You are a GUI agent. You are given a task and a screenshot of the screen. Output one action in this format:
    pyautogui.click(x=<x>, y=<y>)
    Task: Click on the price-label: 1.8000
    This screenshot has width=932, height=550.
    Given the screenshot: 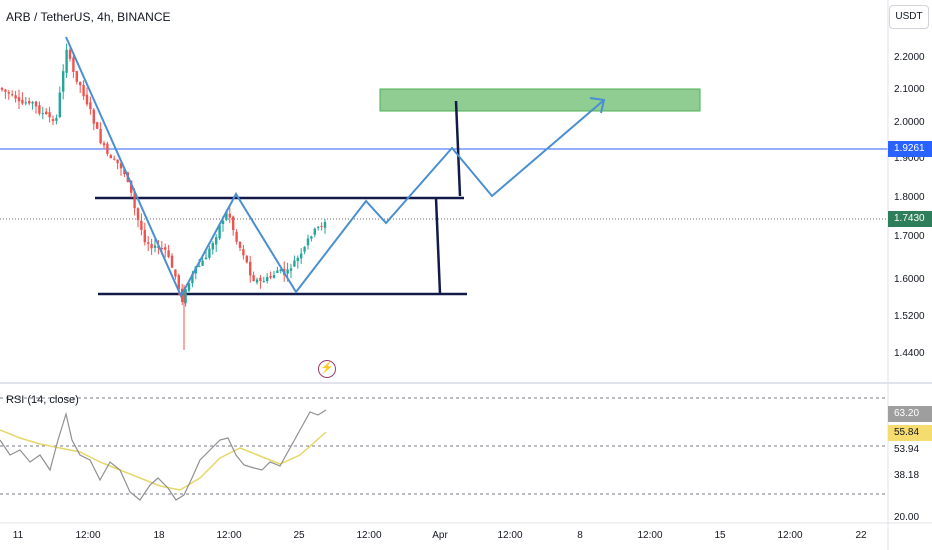 What is the action you would take?
    pyautogui.click(x=909, y=197)
    